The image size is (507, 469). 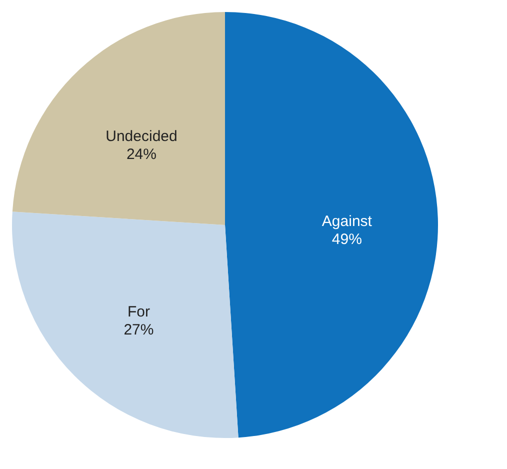 What do you see at coordinates (141, 155) in the screenshot?
I see `data-label: 24%` at bounding box center [141, 155].